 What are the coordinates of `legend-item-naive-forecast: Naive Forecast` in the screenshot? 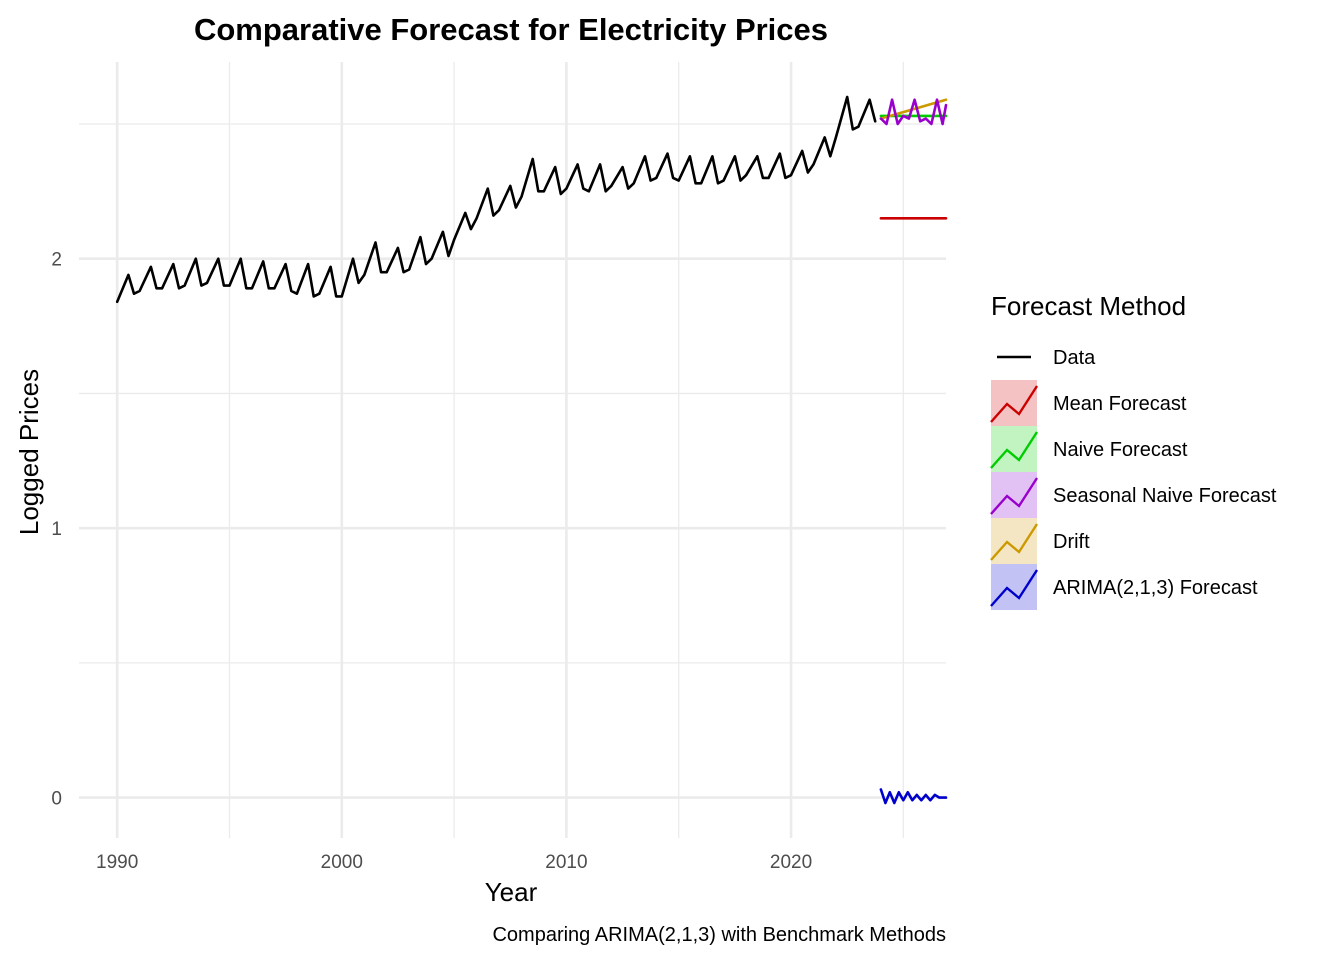 It's located at (1089, 449).